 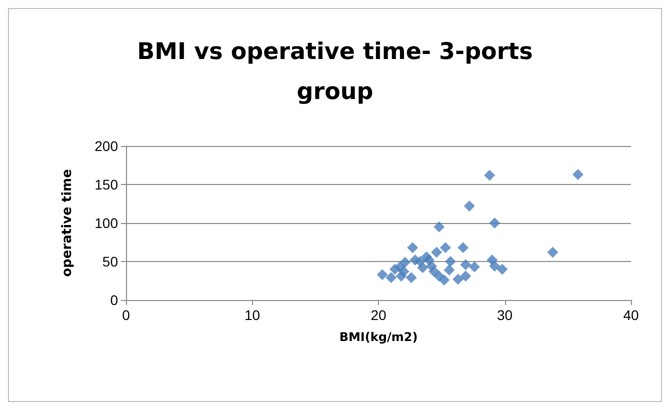 What do you see at coordinates (106, 223) in the screenshot?
I see `y-tick-label: 100` at bounding box center [106, 223].